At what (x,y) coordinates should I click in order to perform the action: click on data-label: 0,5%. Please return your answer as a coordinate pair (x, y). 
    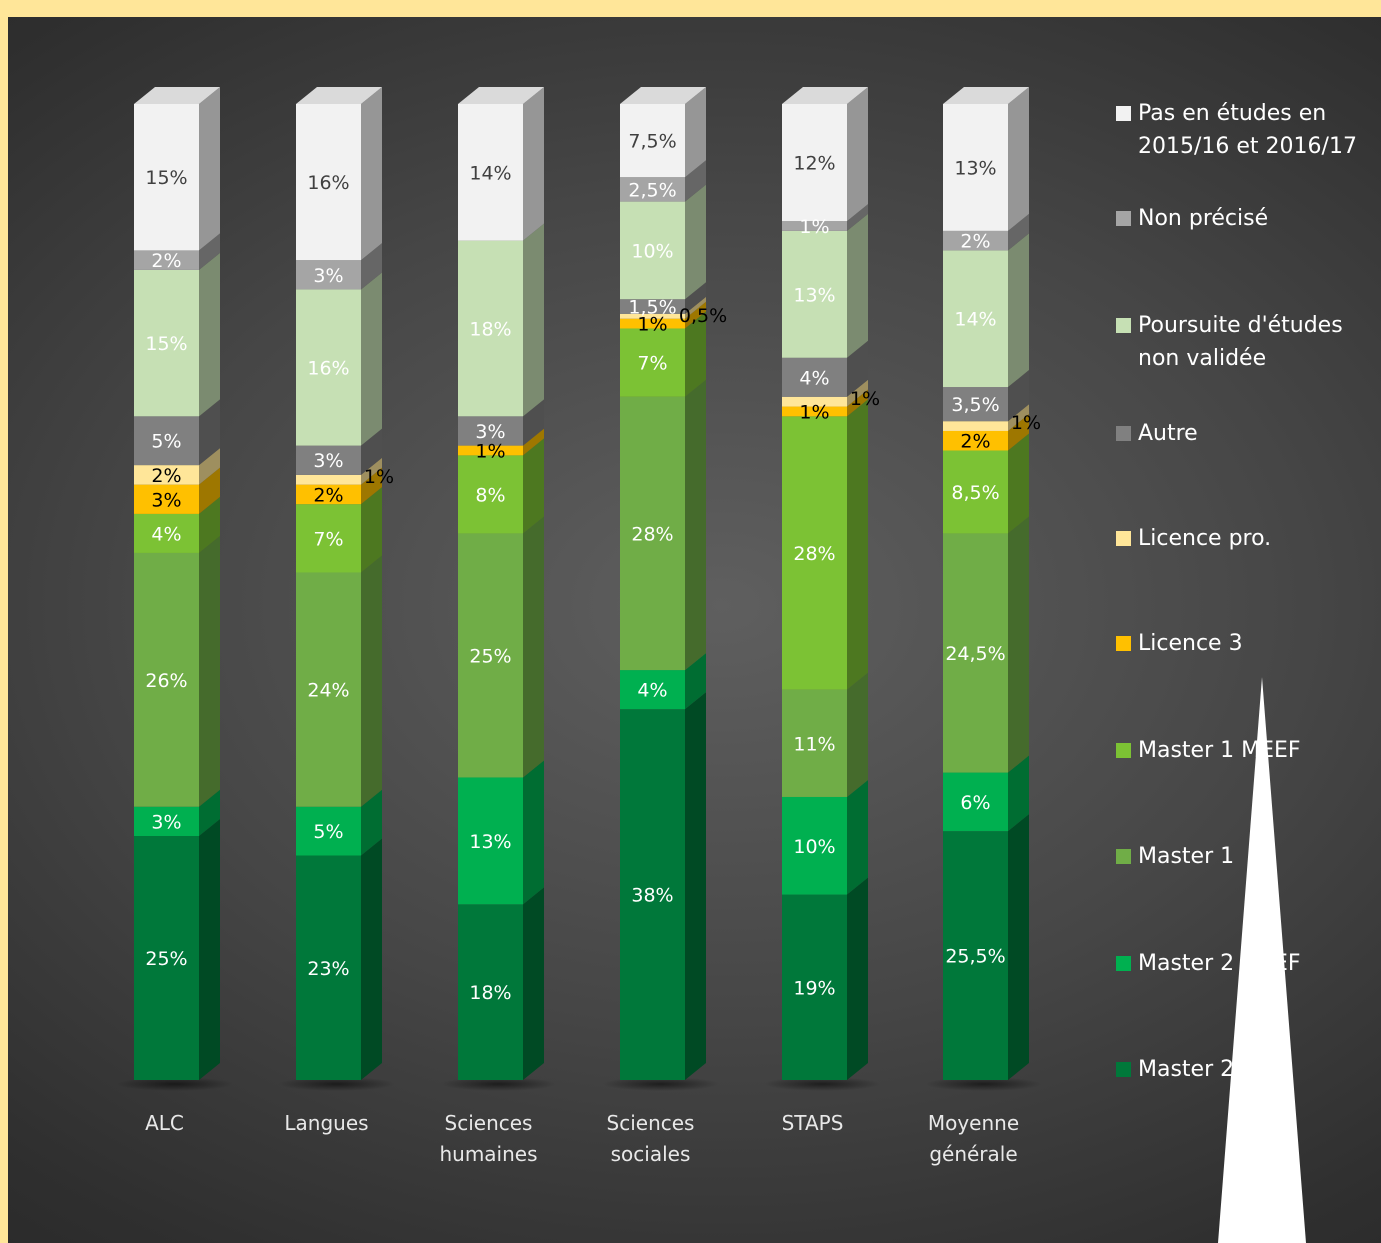
    Looking at the image, I should click on (703, 316).